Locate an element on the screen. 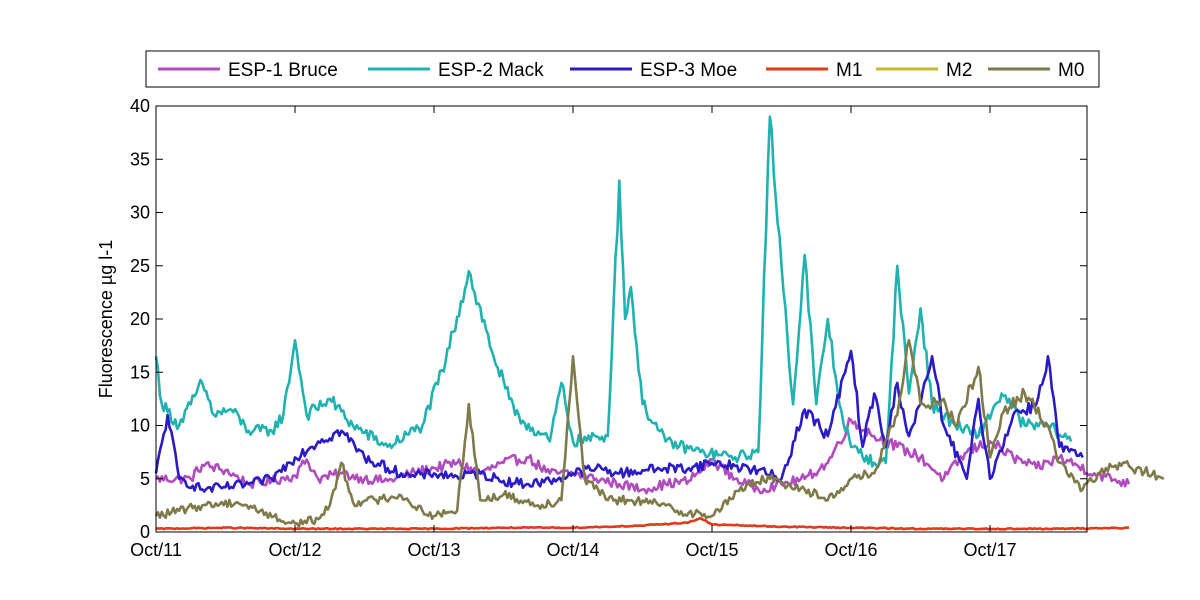  y-tick-label: 15 is located at coordinates (140, 372).